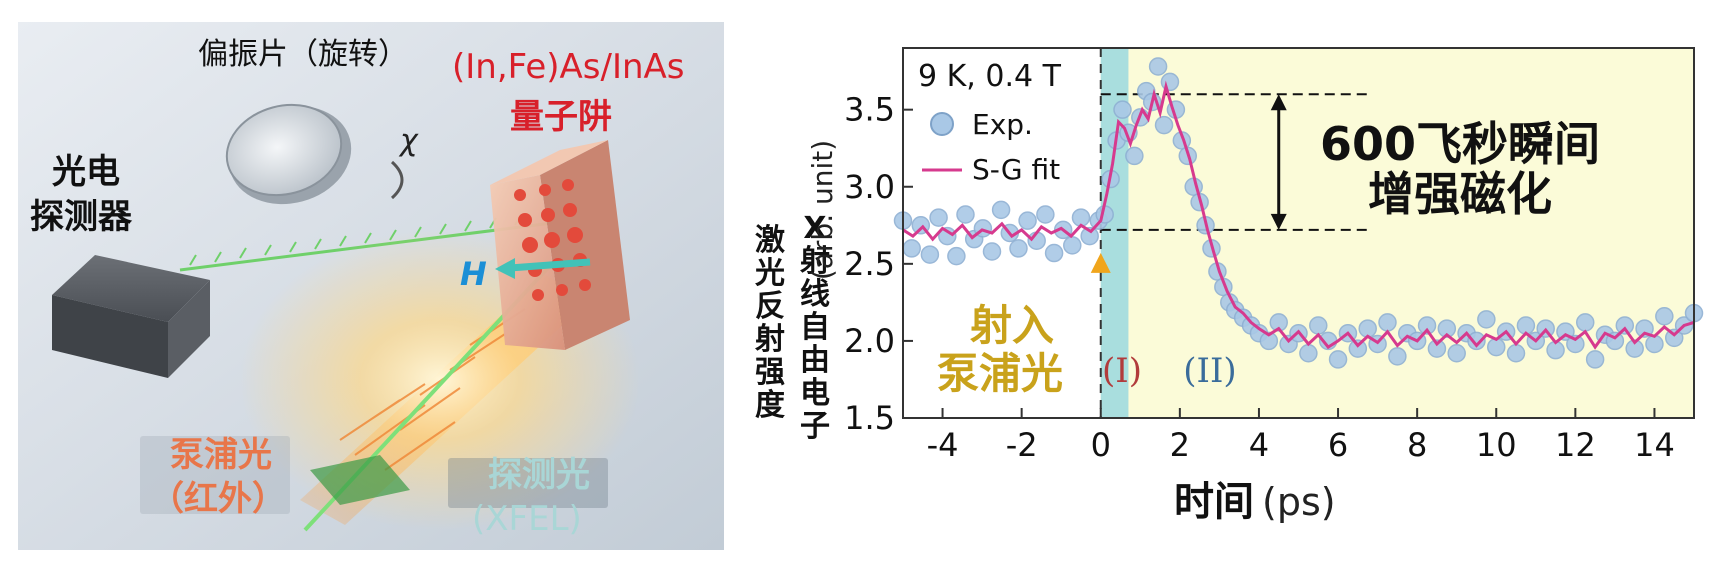 The height and width of the screenshot is (576, 1730). What do you see at coordinates (1259, 445) in the screenshot?
I see `x-tick-label: 4` at bounding box center [1259, 445].